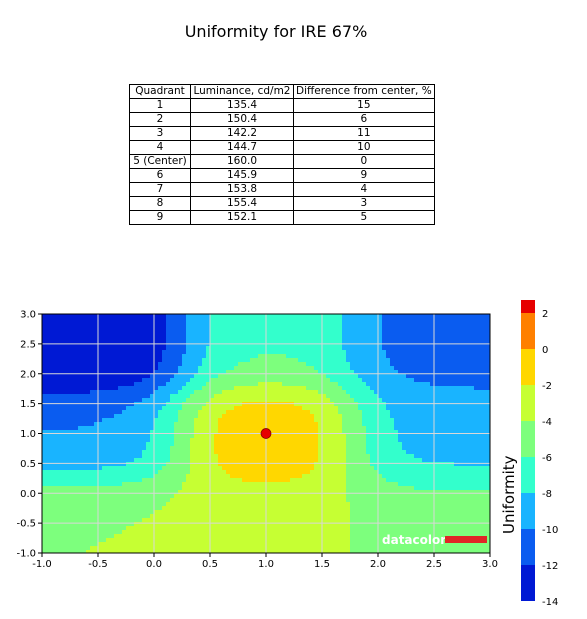  What do you see at coordinates (282, 217) in the screenshot?
I see `table-row: 9 152.1 5` at bounding box center [282, 217].